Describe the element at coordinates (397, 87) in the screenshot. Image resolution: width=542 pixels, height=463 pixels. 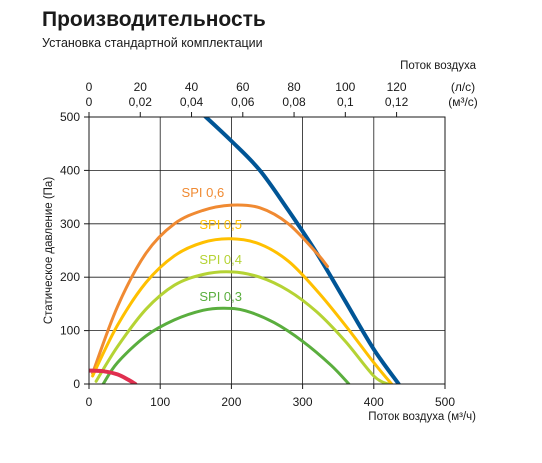
I see `top-axis-tick-label: 120` at that location.